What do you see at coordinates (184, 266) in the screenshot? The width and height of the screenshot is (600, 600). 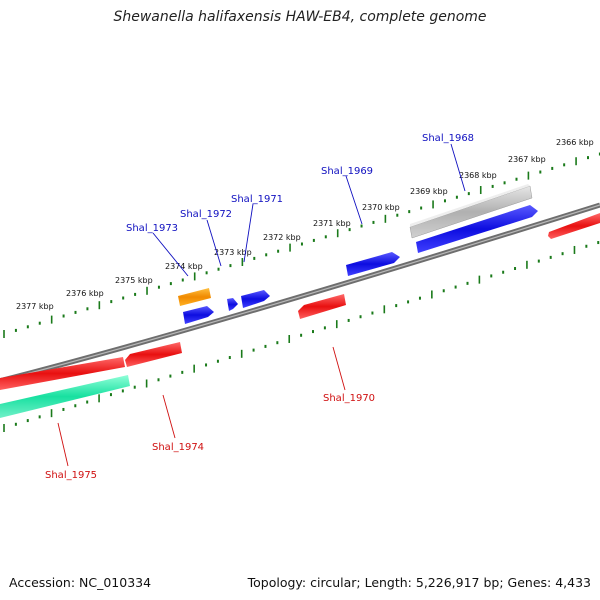 I see `scale-label-2374: 2374 kbp` at bounding box center [184, 266].